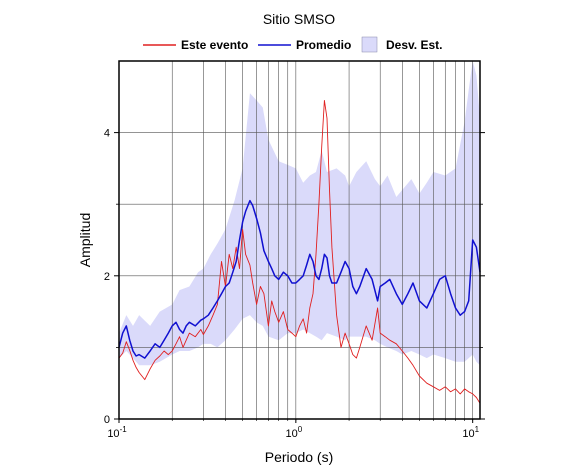 The height and width of the screenshot is (475, 586). I want to click on y-tick-label: 4, so click(107, 134).